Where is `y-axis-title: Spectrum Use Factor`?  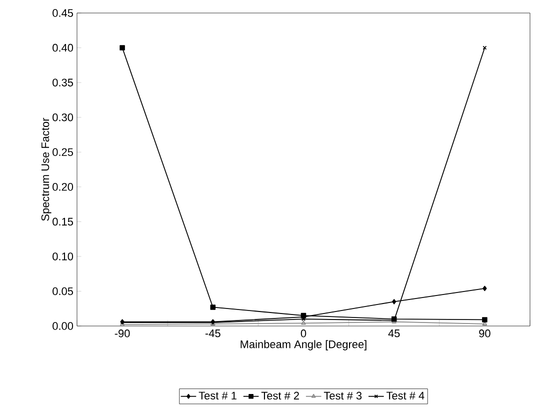
y-axis-title: Spectrum Use Factor is located at coordinates (46, 169).